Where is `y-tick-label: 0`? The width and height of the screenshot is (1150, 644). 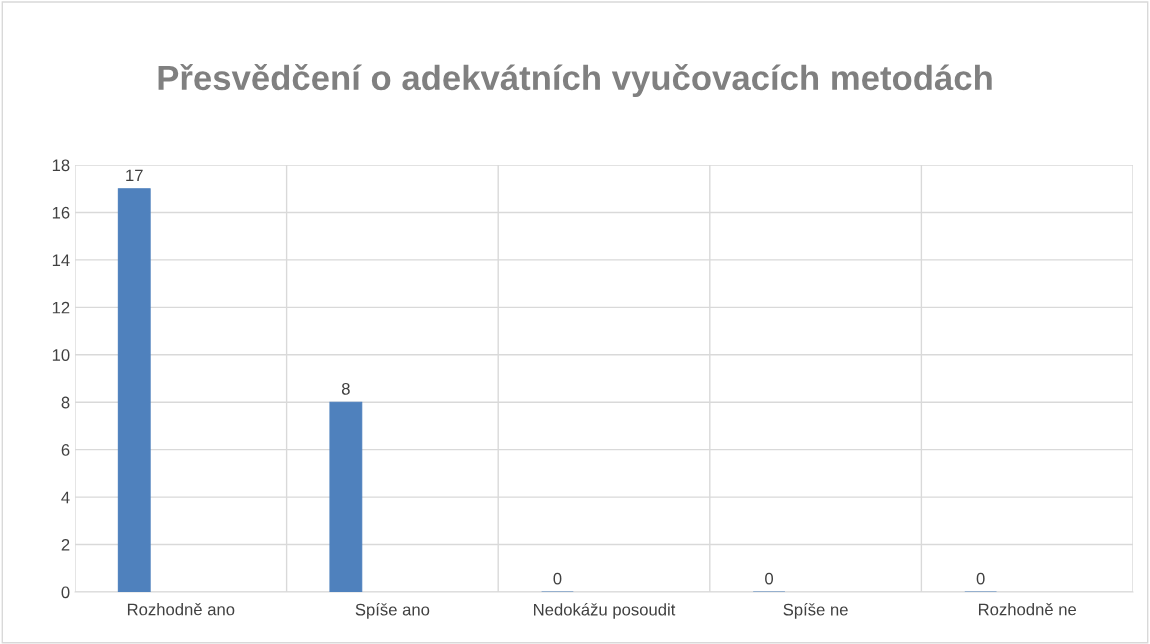 y-tick-label: 0 is located at coordinates (65, 592).